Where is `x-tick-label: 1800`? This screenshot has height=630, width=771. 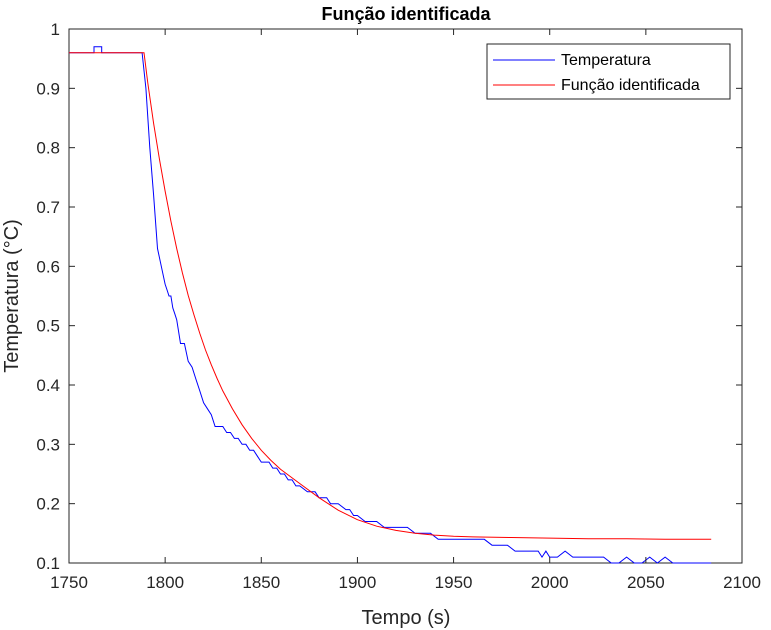 x-tick-label: 1800 is located at coordinates (165, 582).